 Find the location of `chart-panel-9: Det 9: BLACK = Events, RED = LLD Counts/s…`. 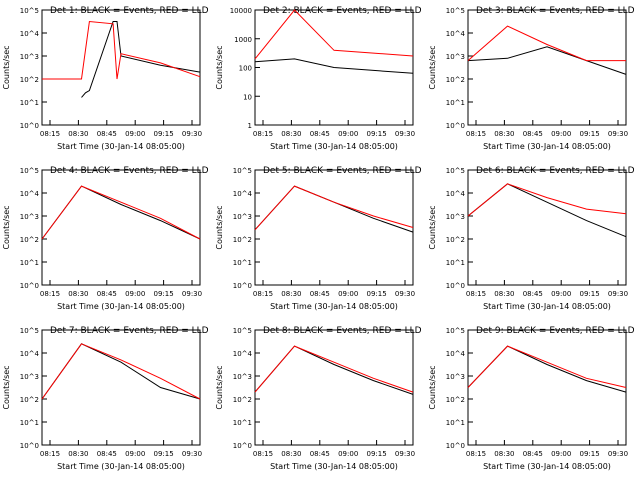

chart-panel-9: Det 9: BLACK = Events, RED = LLD Counts/s… is located at coordinates (531, 398).